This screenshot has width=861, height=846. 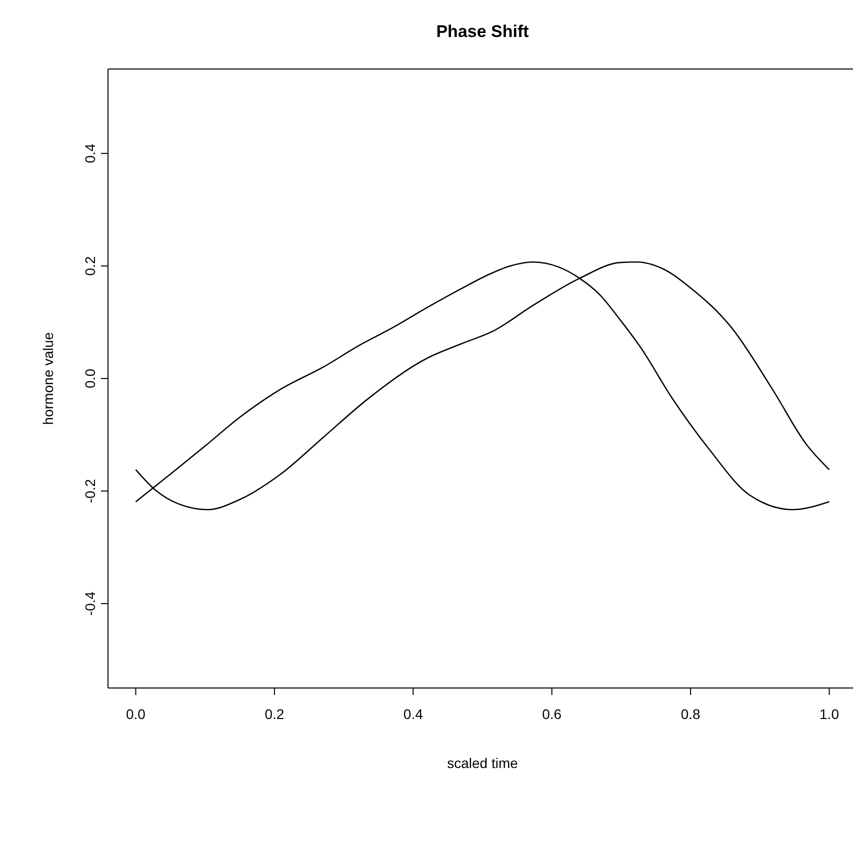 What do you see at coordinates (413, 714) in the screenshot?
I see `x-tick-label: 0.4` at bounding box center [413, 714].